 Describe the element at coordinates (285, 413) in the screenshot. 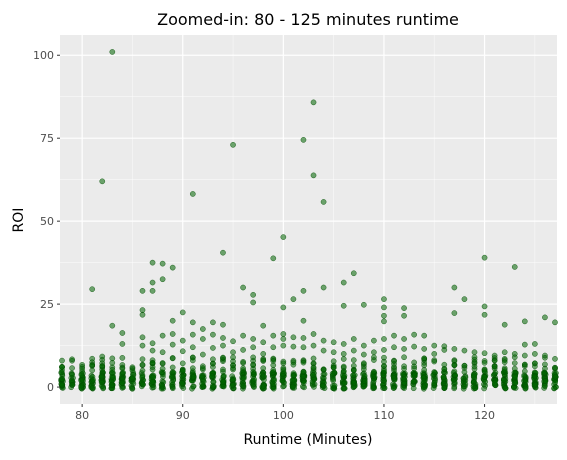

I see `x-axis: 80 90 100 110 120` at that location.